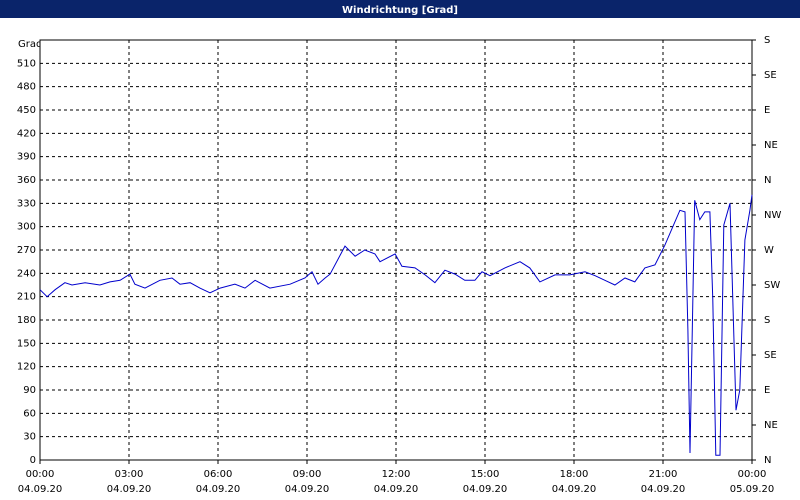 The height and width of the screenshot is (500, 800). Describe the element at coordinates (26, 273) in the screenshot. I see `y-tick-label: 240` at that location.